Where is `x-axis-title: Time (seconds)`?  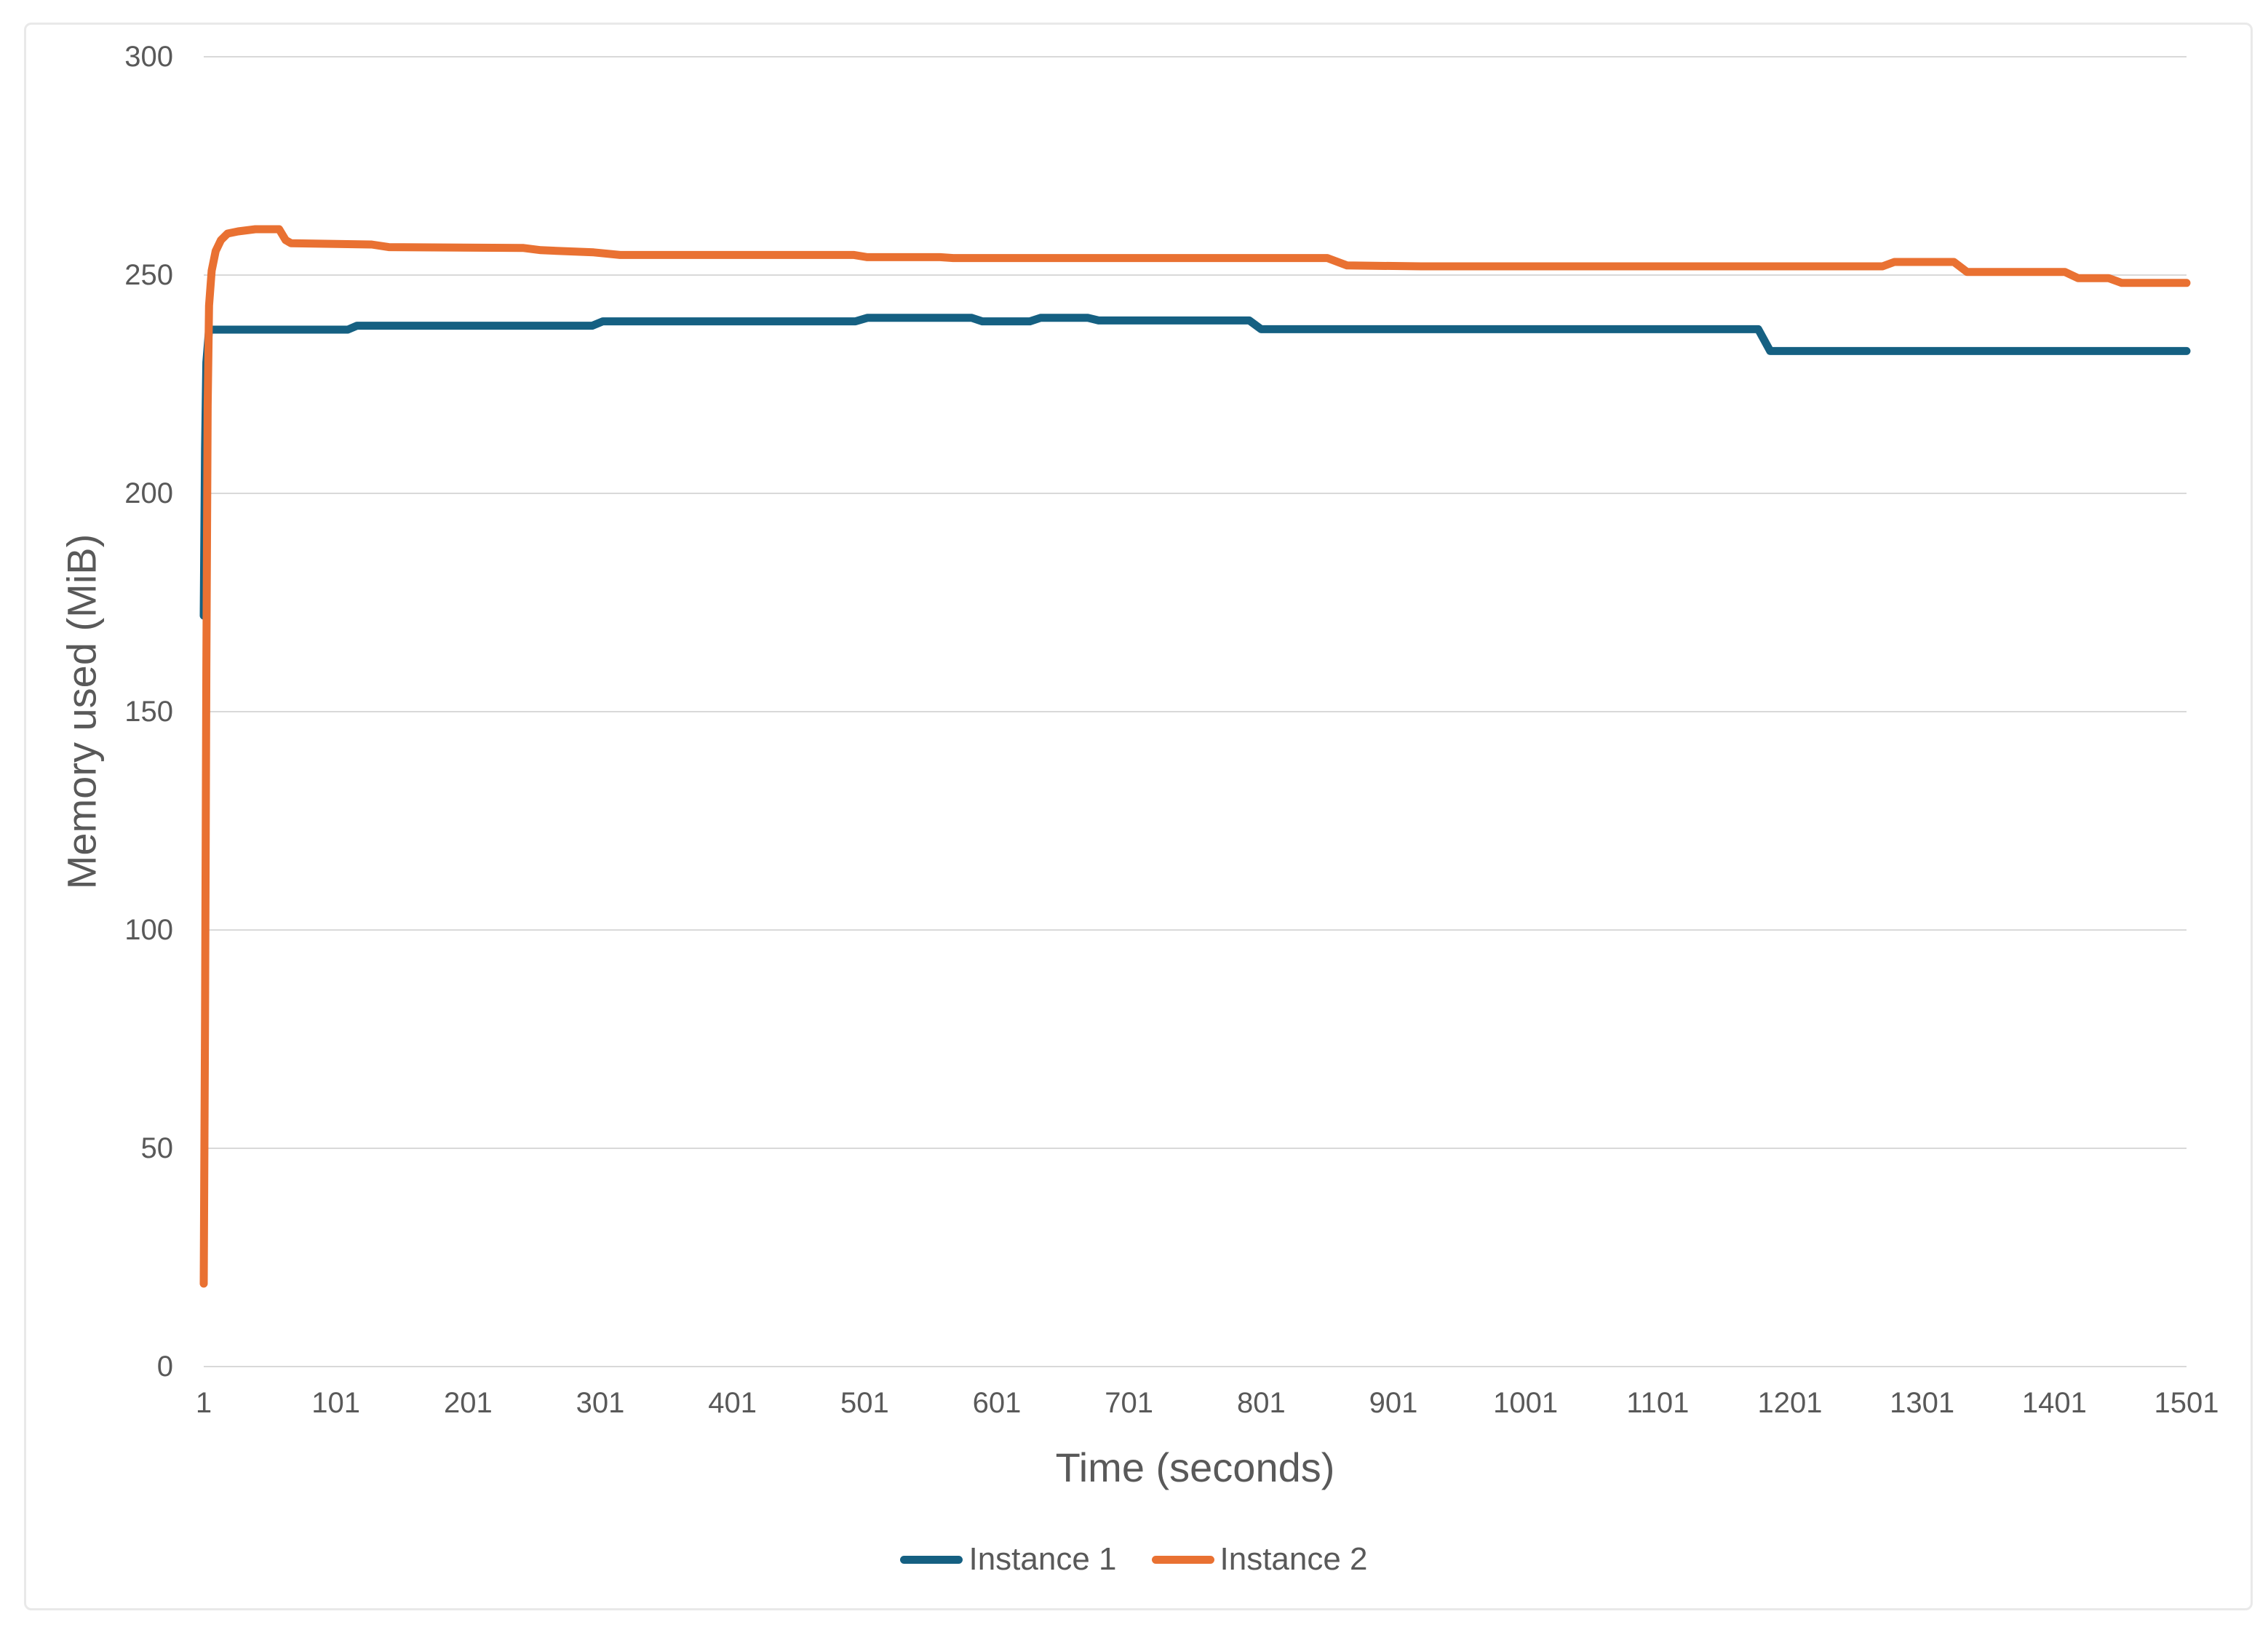 x-axis-title: Time (seconds) is located at coordinates (1195, 1467).